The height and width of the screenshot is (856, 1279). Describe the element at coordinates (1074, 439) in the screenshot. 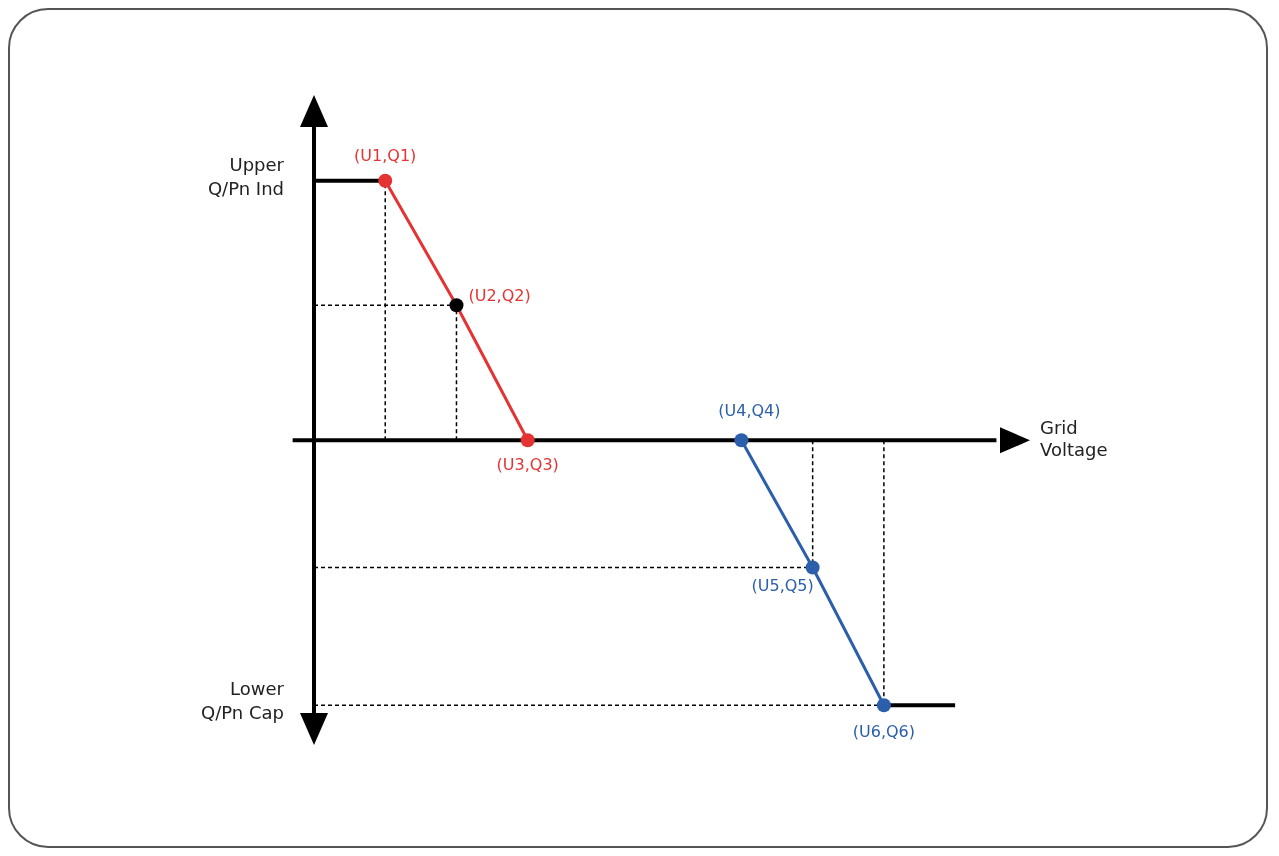

I see `x-axis-title: Grid Voltage` at that location.